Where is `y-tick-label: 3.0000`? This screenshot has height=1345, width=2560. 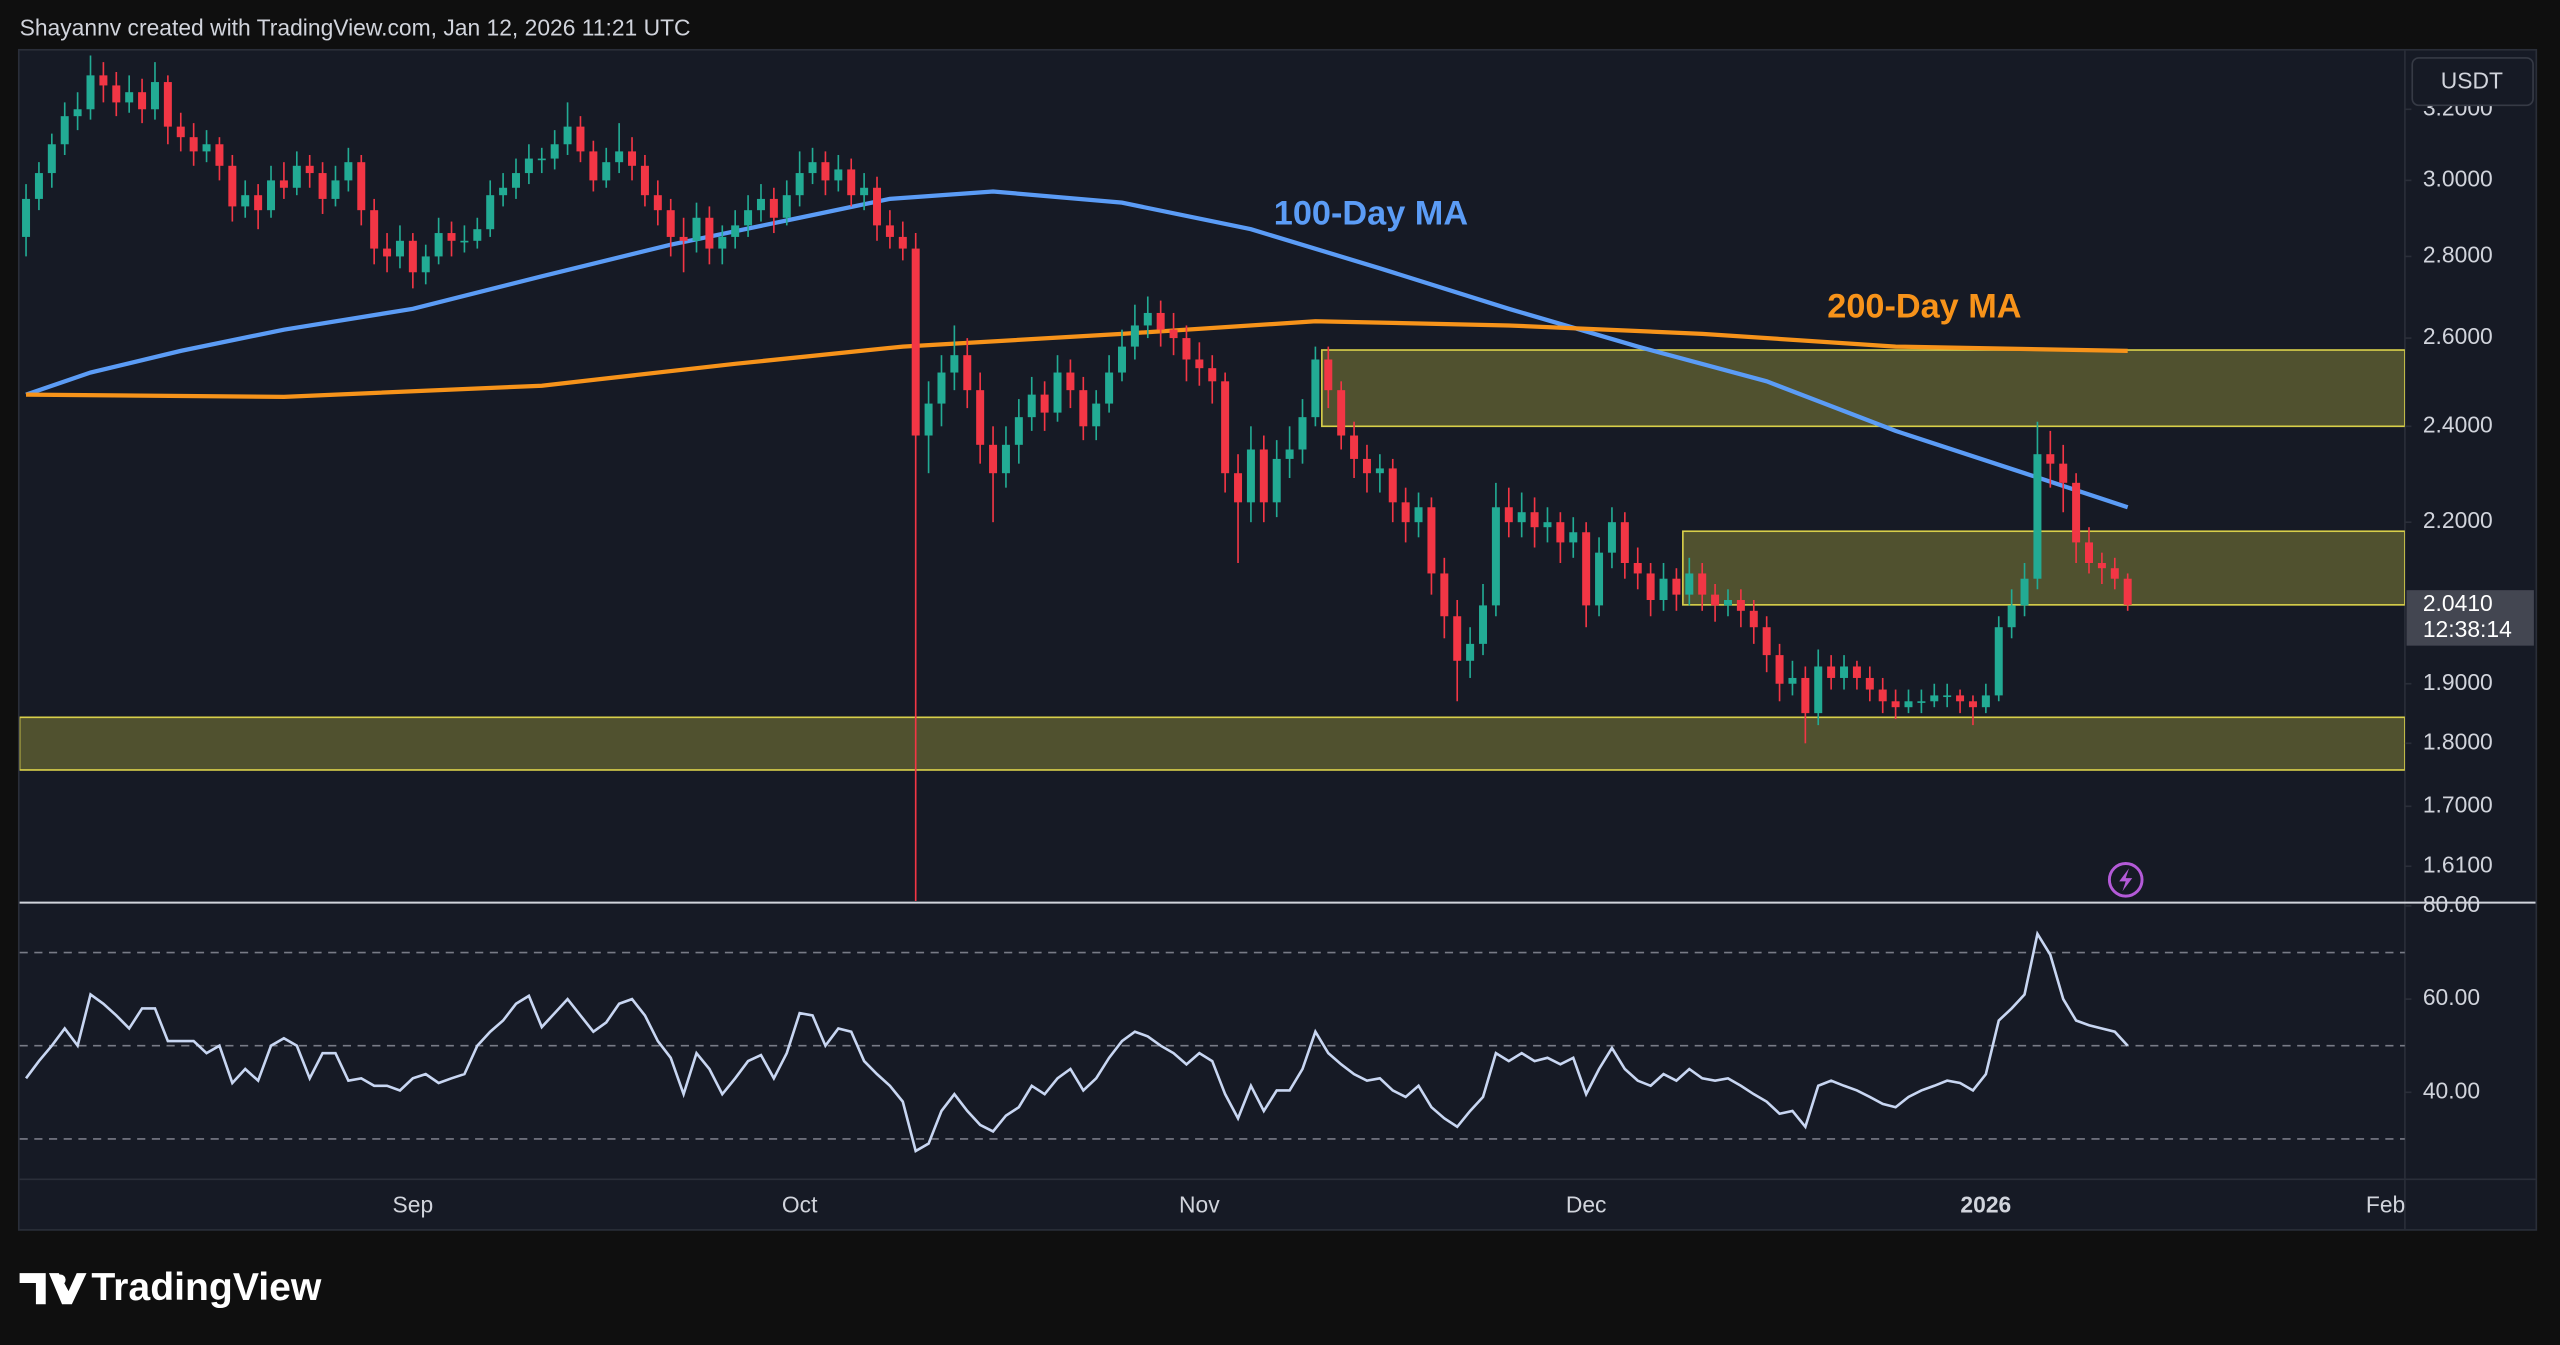 y-tick-label: 3.0000 is located at coordinates (2458, 178).